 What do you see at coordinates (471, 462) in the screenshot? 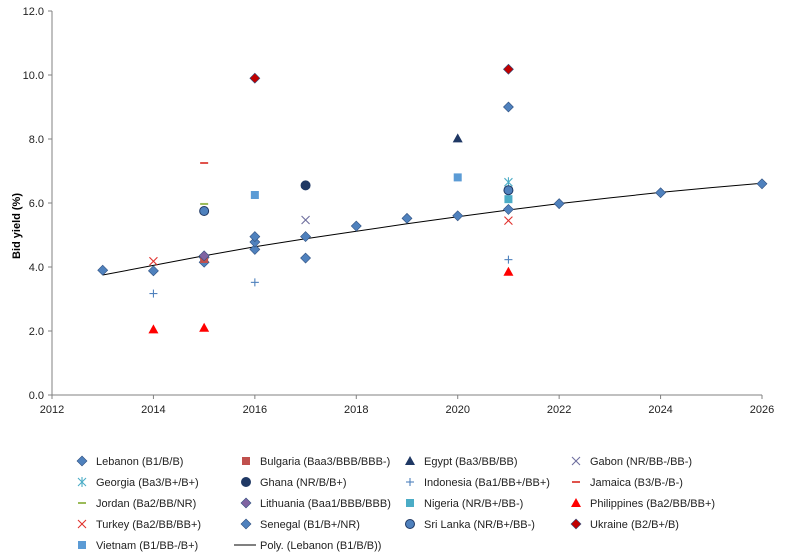
I see `legend-label: Egypt (Ba3/BB/BB)` at bounding box center [471, 462].